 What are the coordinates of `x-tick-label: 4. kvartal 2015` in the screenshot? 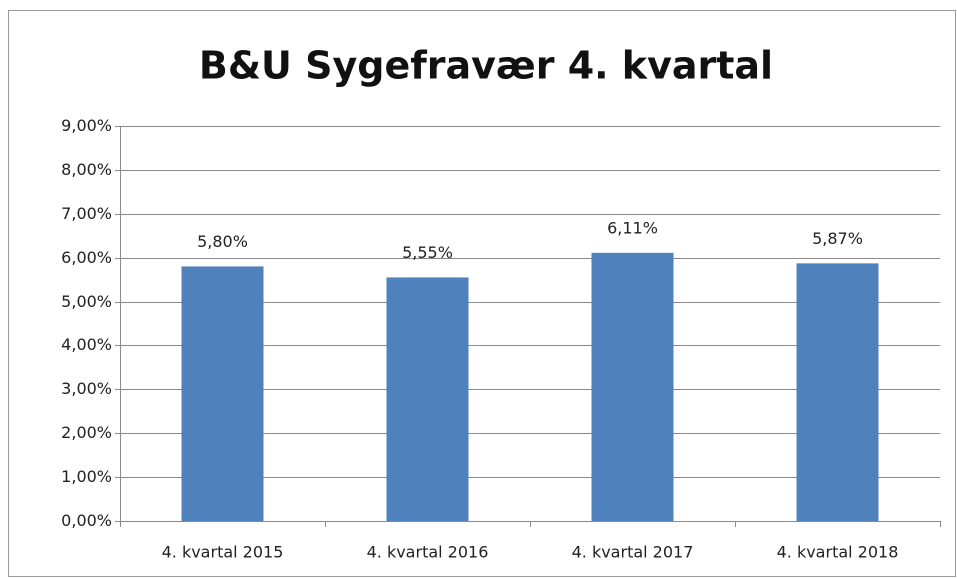 It's located at (223, 552).